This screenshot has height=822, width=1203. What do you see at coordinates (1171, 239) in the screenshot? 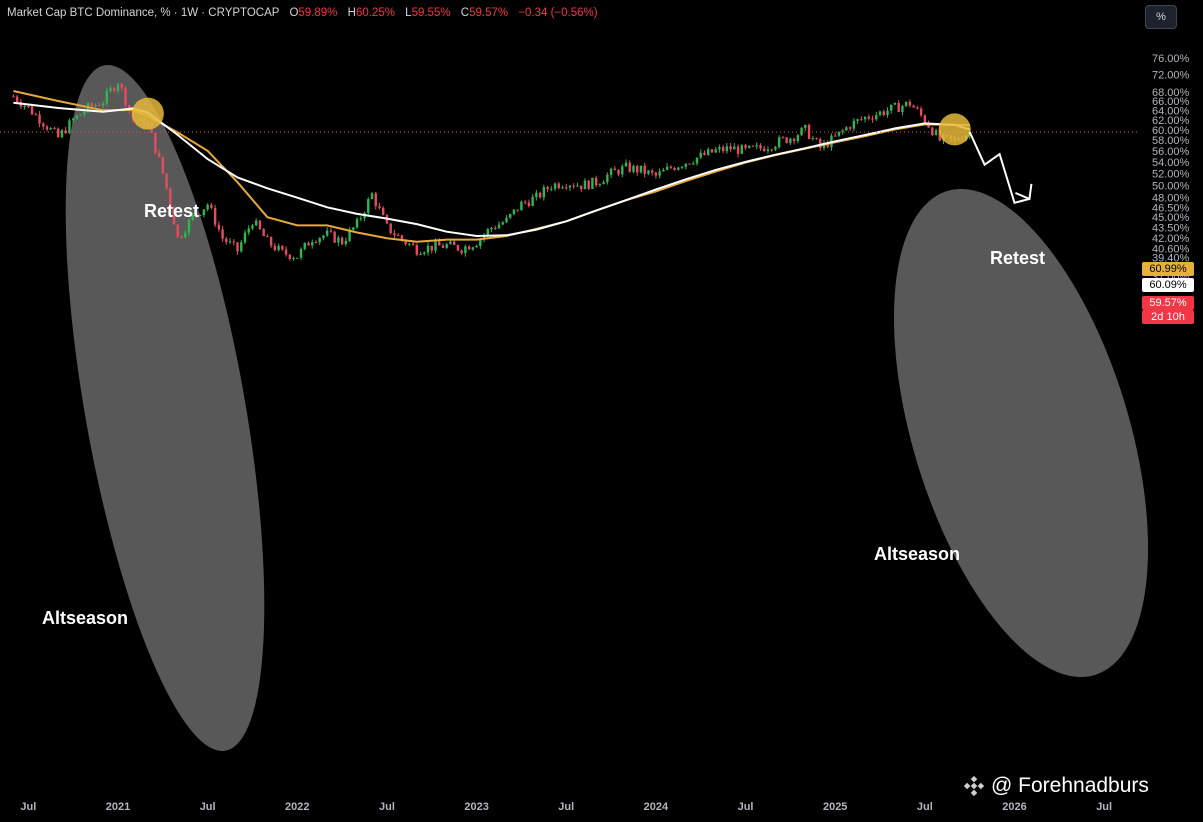
I see `y-tick-label: 42.00%` at bounding box center [1171, 239].